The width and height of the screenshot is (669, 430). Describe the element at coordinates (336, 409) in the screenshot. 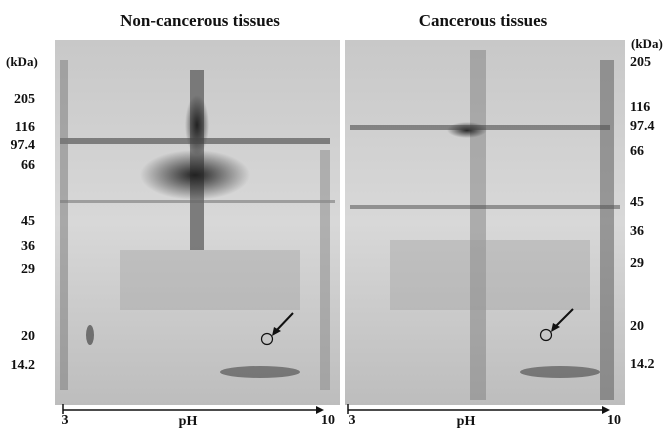

I see `ph-axis` at that location.